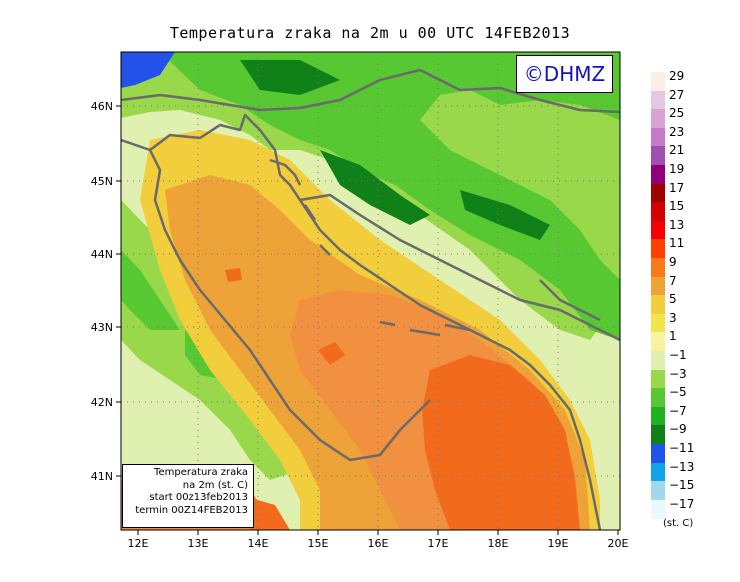 The height and width of the screenshot is (582, 740). I want to click on info-line: termin 00Z14FEB2013, so click(191, 510).